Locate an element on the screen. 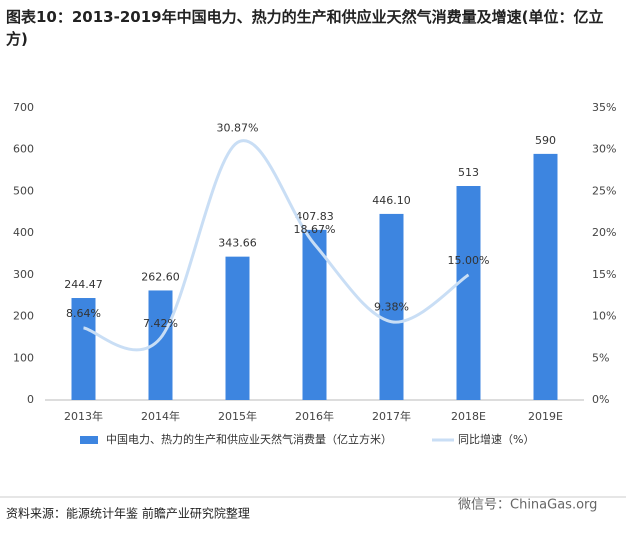 The image size is (626, 533). y-tick-label: 300 is located at coordinates (23, 274).